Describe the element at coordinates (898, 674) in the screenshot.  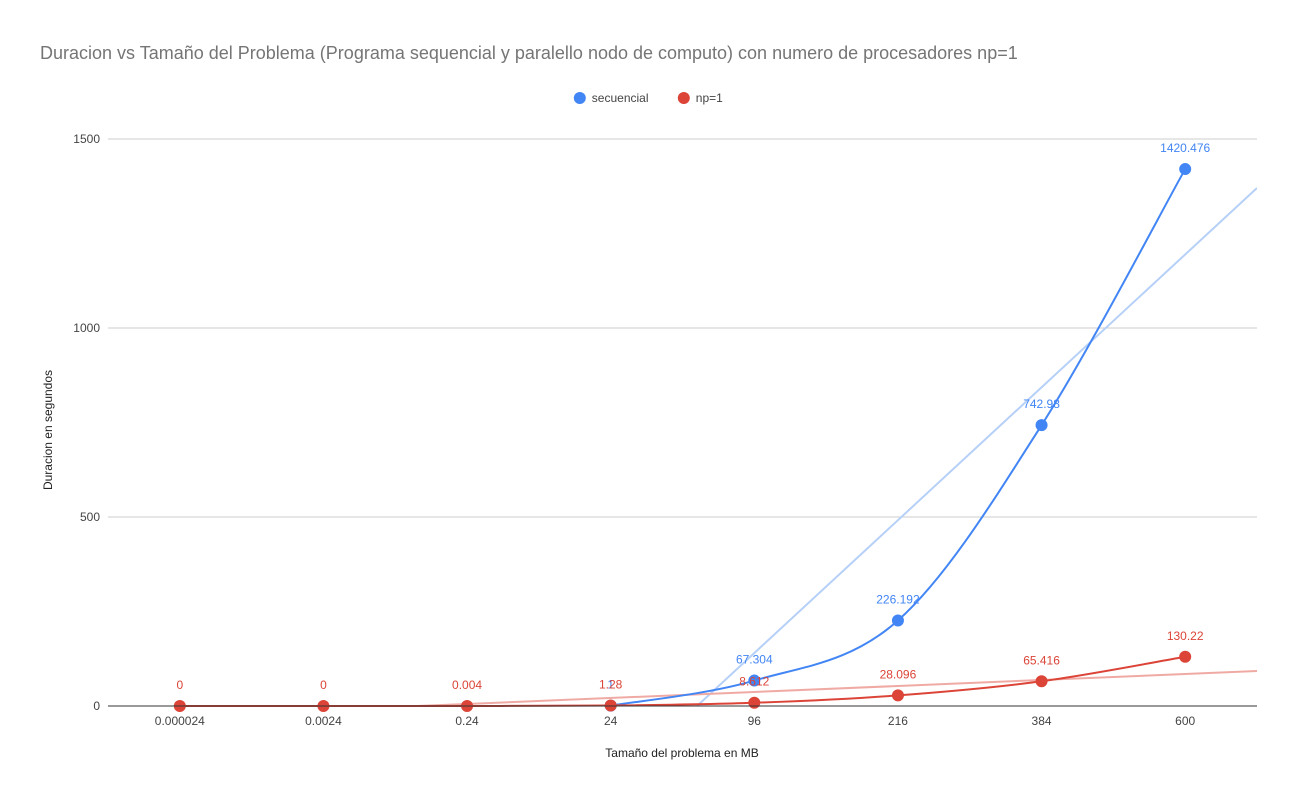
I see `data-label: 28.096` at that location.